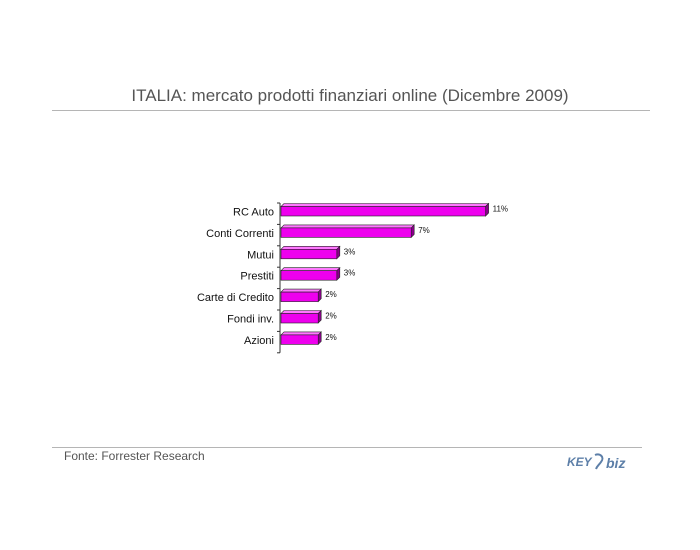  I want to click on svg-text: biz, so click(615, 463).